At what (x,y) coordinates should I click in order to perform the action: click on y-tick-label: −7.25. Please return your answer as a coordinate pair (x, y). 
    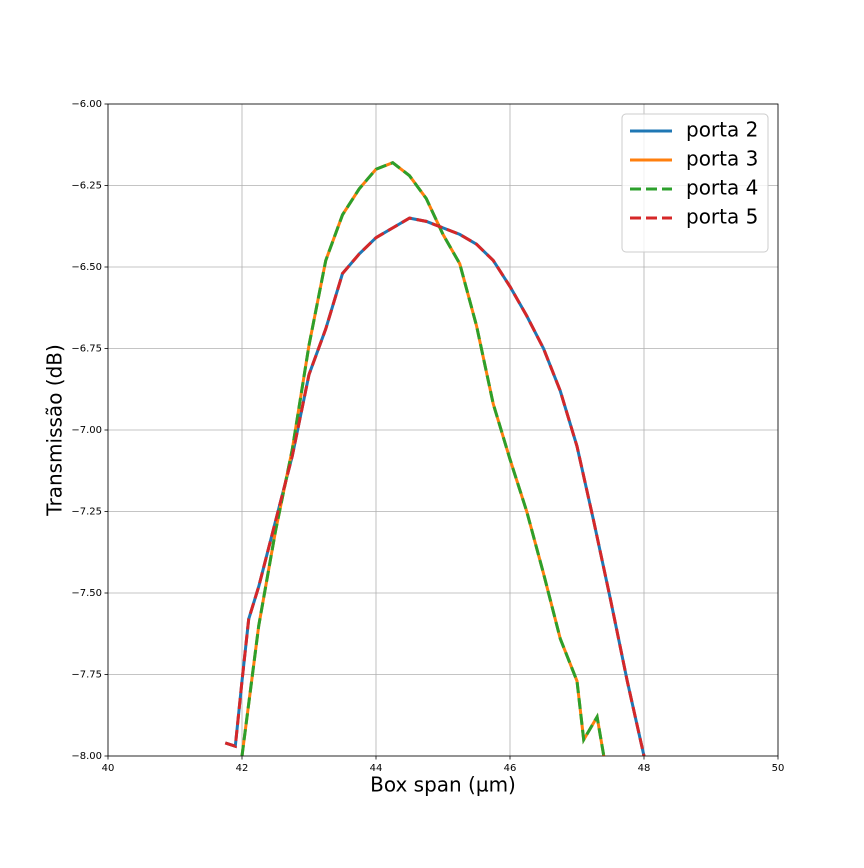
    Looking at the image, I should click on (86, 512).